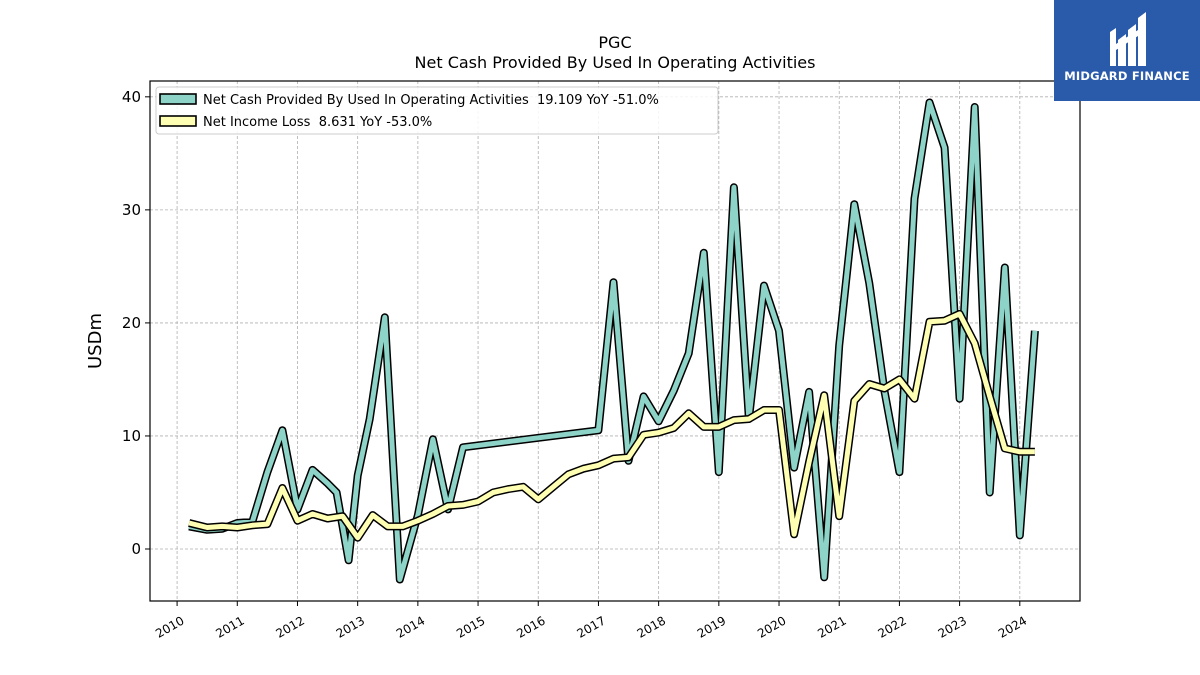  Describe the element at coordinates (350, 626) in the screenshot. I see `x-tick-label: 2013` at that location.